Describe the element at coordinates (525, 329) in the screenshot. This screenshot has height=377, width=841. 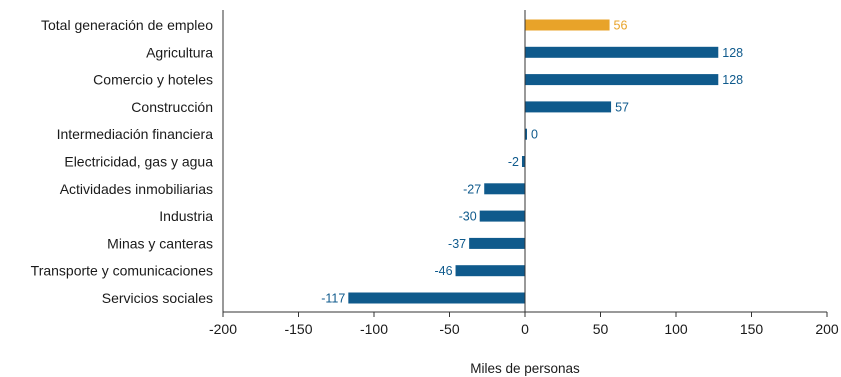
I see `x-tick-label-4: 0` at that location.